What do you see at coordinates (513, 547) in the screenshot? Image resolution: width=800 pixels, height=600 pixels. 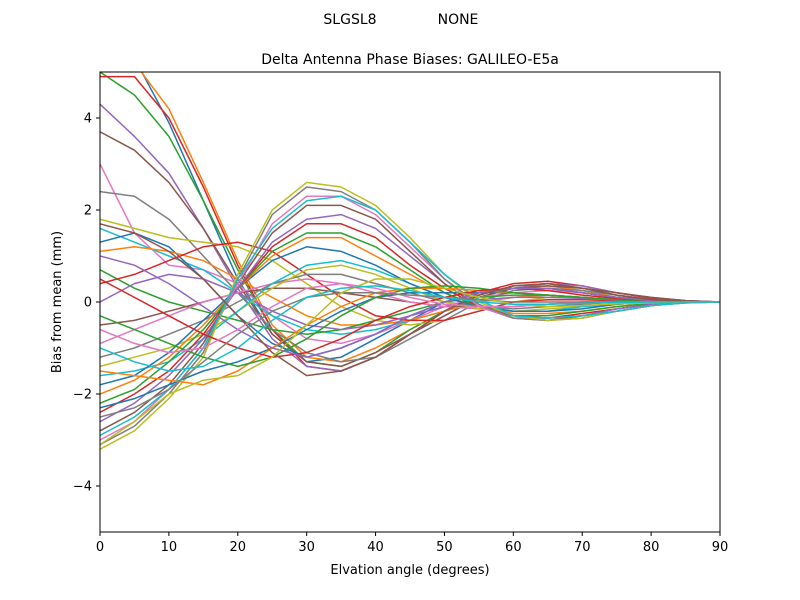 I see `x-tick-label: 60` at bounding box center [513, 547].